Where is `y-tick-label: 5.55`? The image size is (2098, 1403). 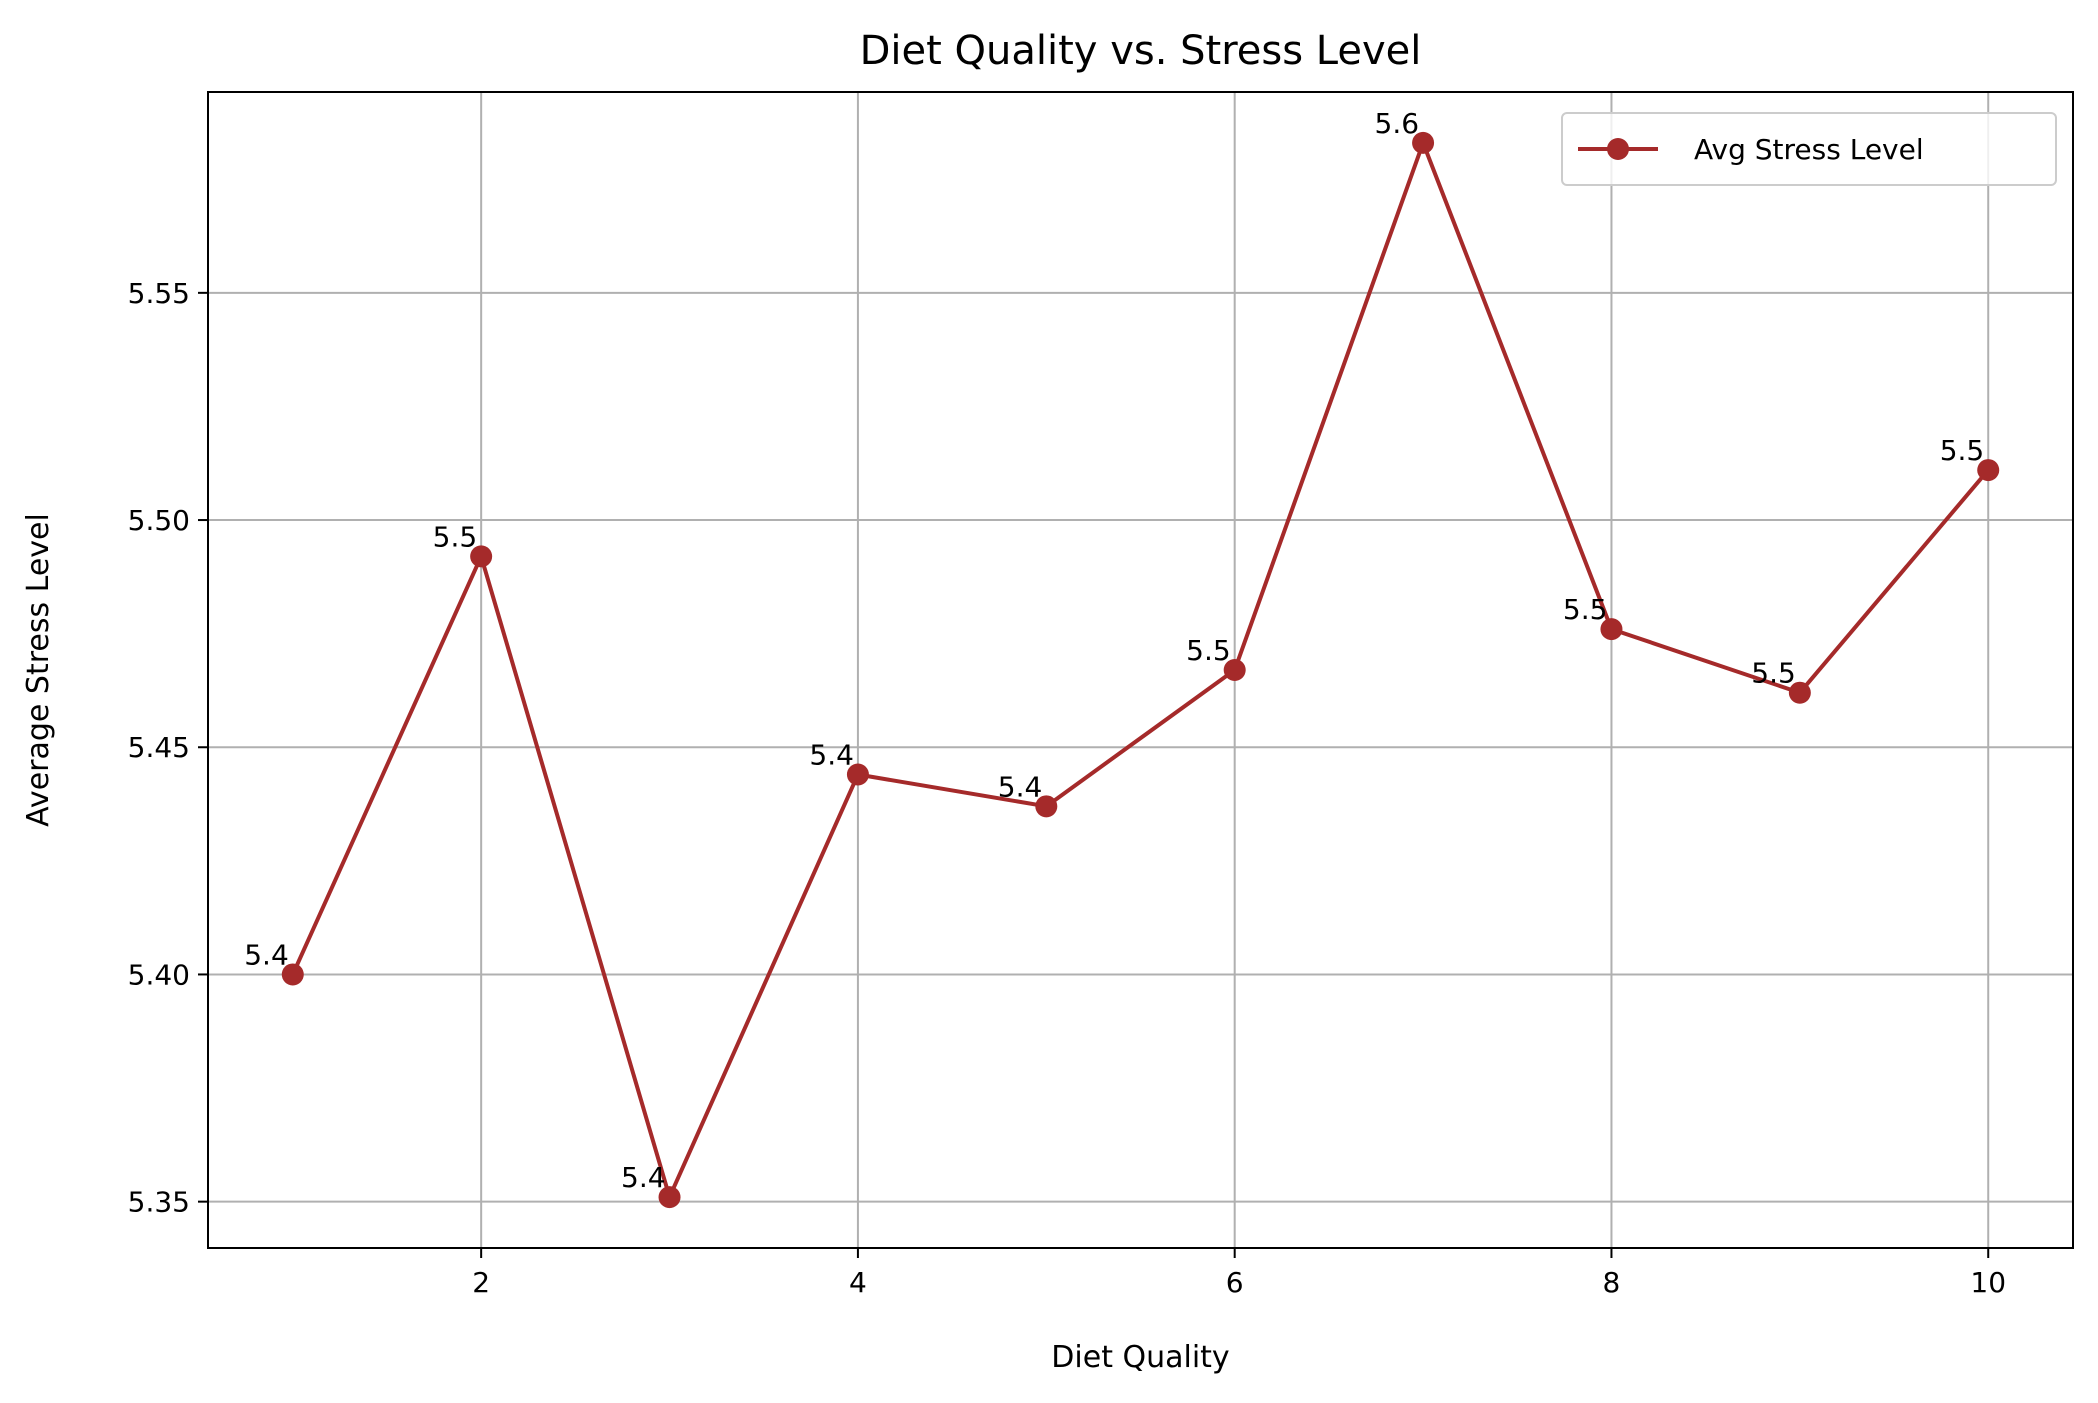 y-tick-label: 5.55 is located at coordinates (159, 293).